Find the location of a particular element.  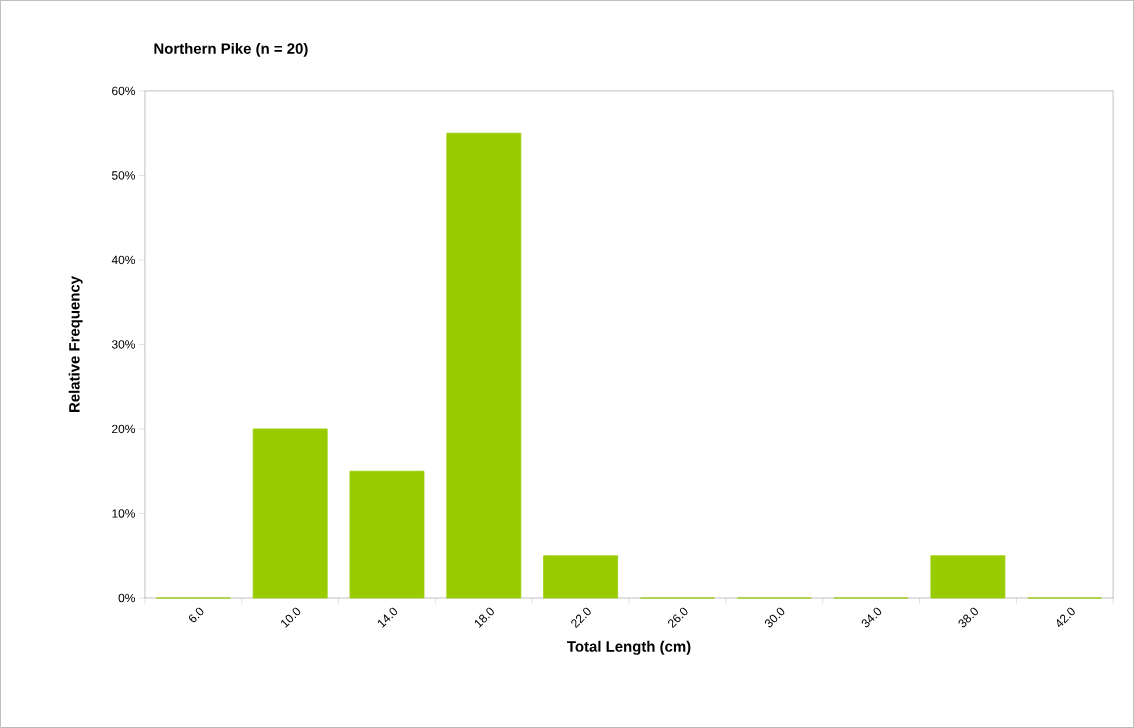

y-tick-label: 20% is located at coordinates (123, 429).